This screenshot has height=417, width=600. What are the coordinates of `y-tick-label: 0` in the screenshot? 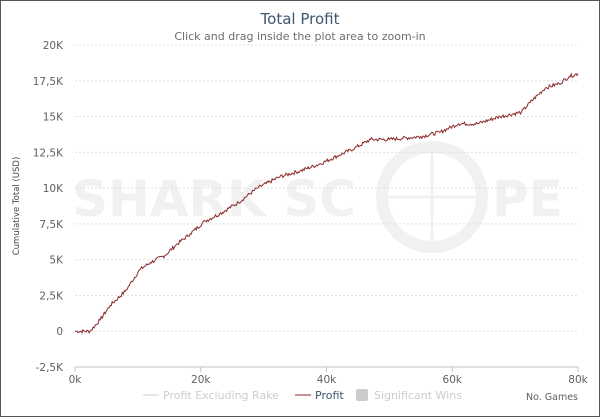 It's located at (59, 332).